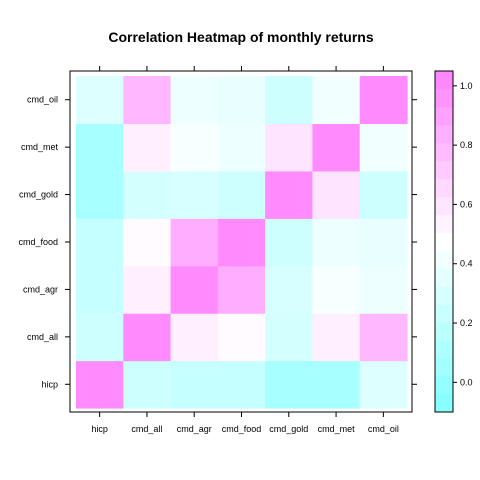  What do you see at coordinates (241, 384) in the screenshot?
I see `heatmap-cell-hicp-cmd_food` at bounding box center [241, 384].